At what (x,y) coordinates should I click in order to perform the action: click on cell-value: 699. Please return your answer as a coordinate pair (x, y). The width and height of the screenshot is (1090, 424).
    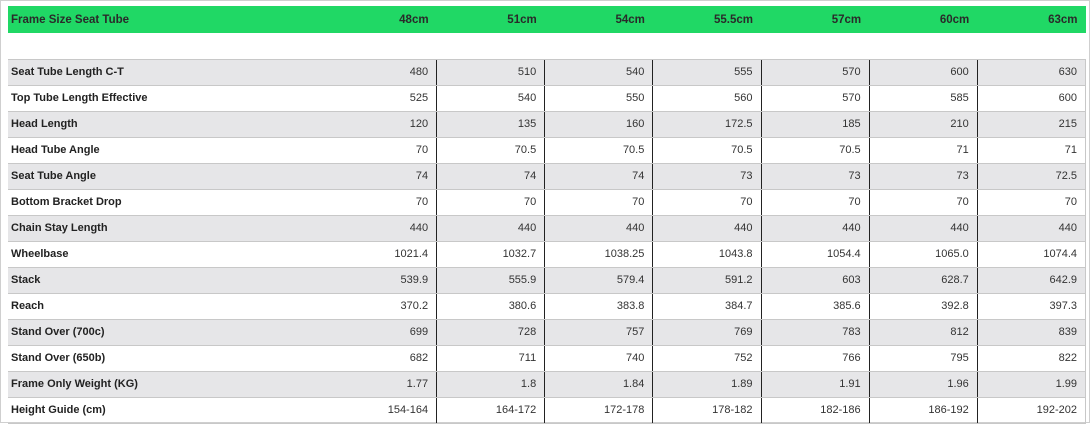
    Looking at the image, I should click on (383, 332).